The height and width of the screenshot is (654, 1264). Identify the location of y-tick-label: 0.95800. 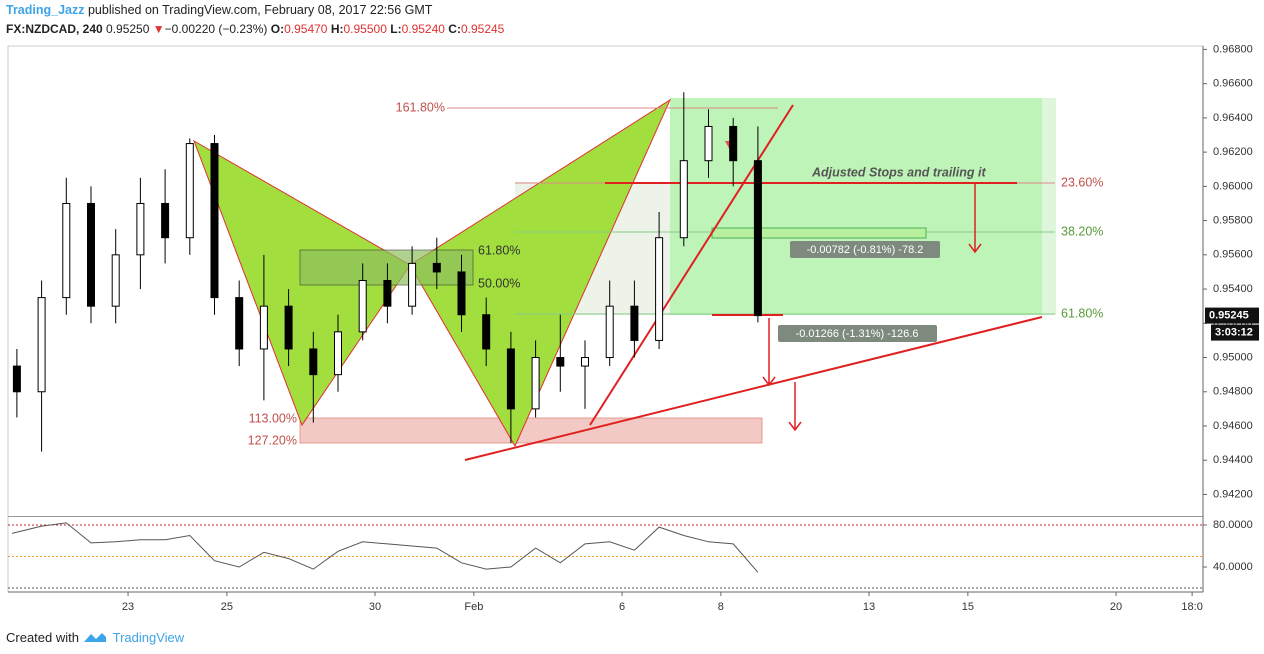
(1233, 220).